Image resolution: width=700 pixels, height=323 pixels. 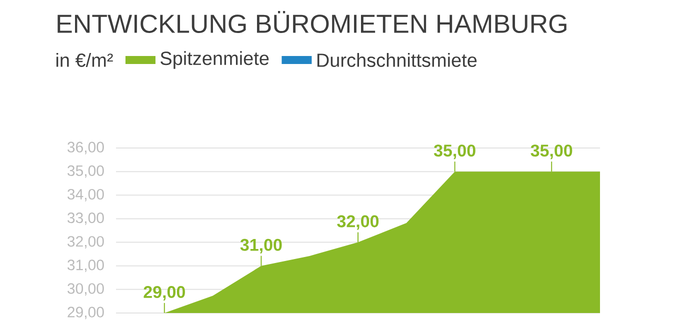 What do you see at coordinates (214, 60) in the screenshot?
I see `legend-label: Spitzenmiete` at bounding box center [214, 60].